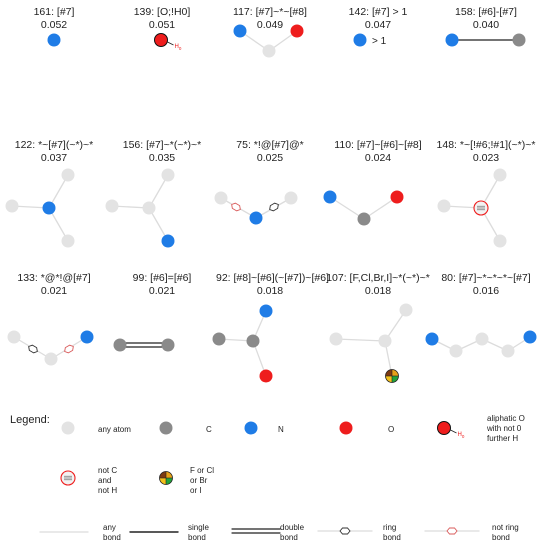  What do you see at coordinates (378, 278) in the screenshot?
I see `fragment-label: 107: [F,Cl,Br,I]~*(~*)~*` at bounding box center [378, 278].